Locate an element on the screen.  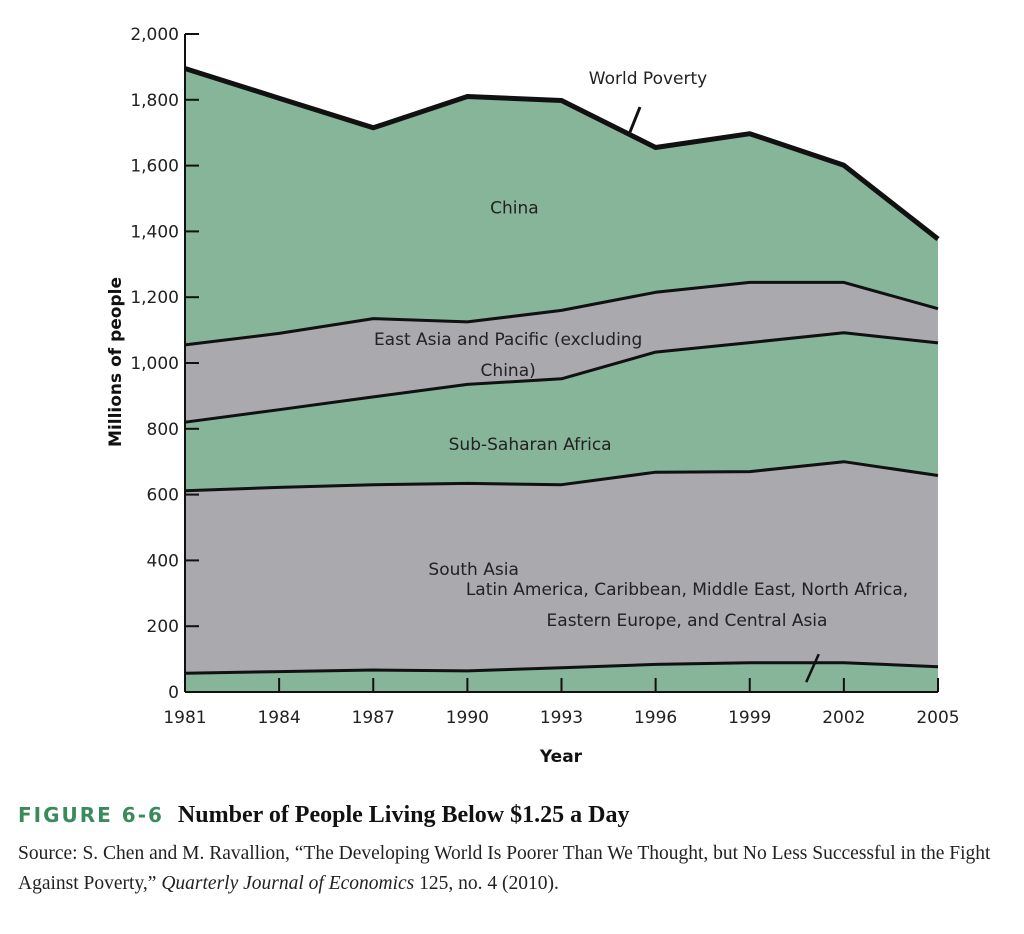
y-tick-label: 800 is located at coordinates (163, 430).